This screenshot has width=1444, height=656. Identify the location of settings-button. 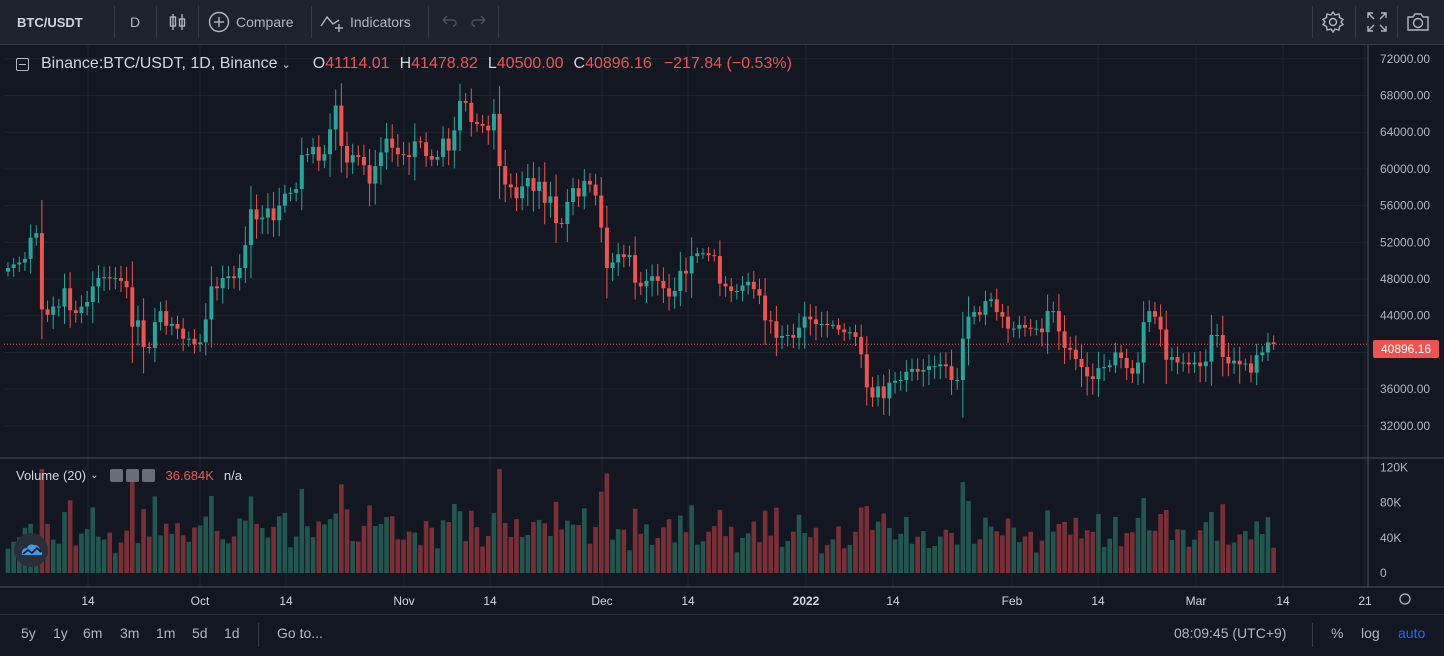
(1333, 22).